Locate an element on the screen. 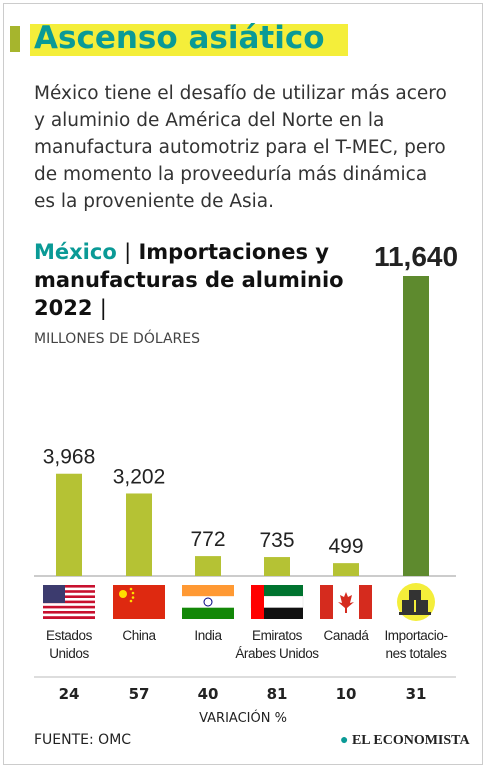 The height and width of the screenshot is (768, 486). title-highlight is located at coordinates (189, 40).